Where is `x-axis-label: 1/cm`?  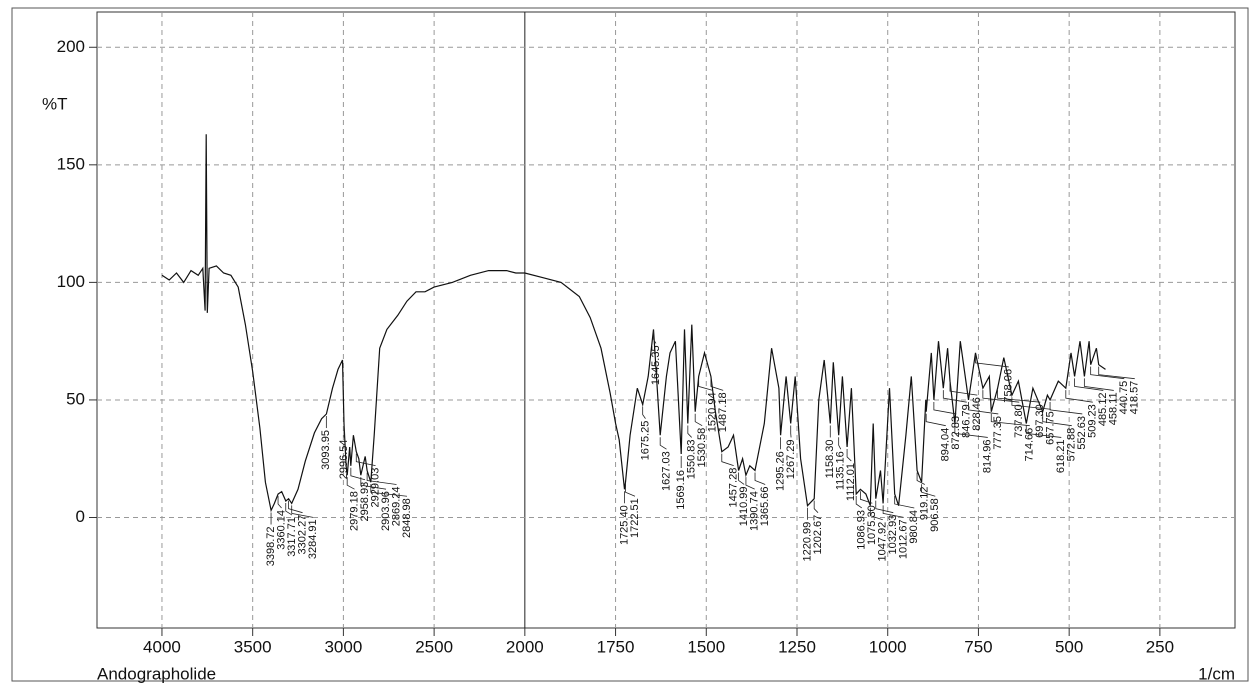 x-axis-label: 1/cm is located at coordinates (1216, 673).